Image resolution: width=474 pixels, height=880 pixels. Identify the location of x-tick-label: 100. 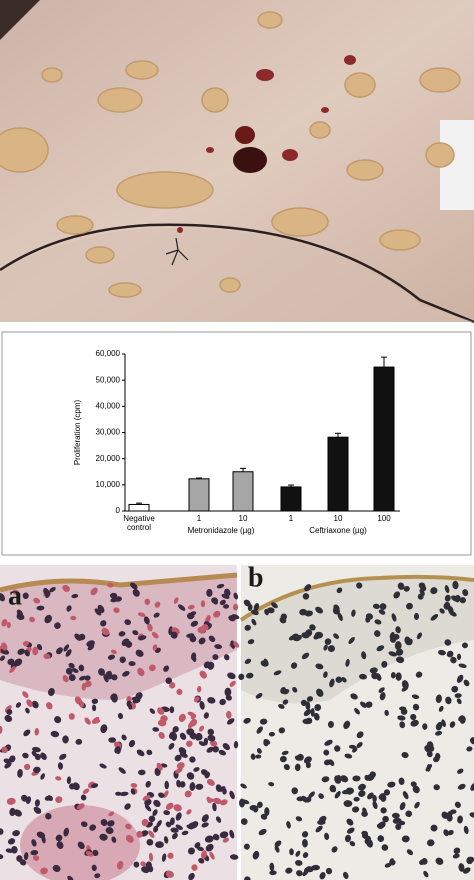
(384, 518).